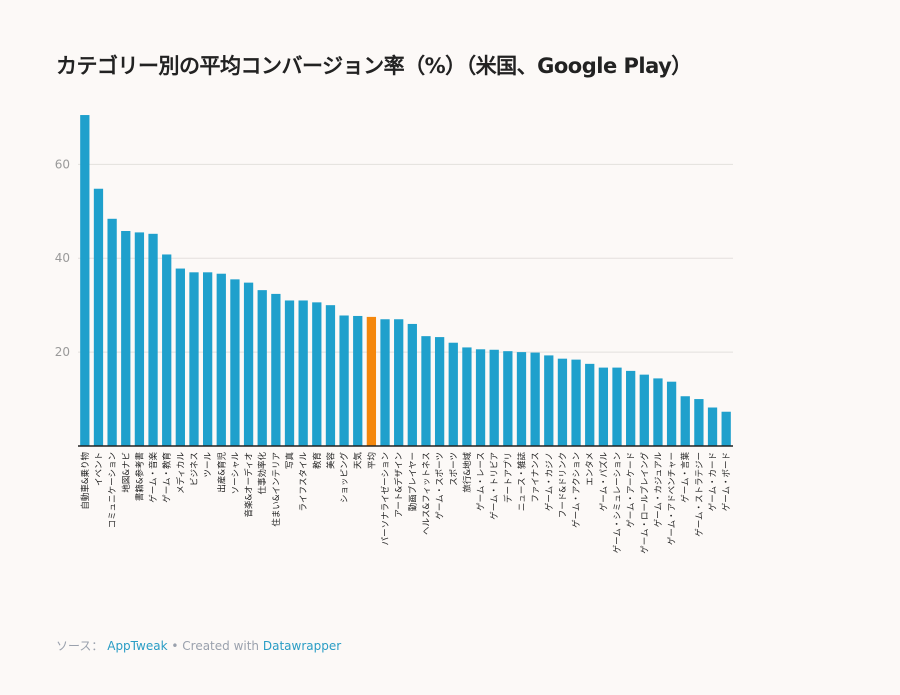 The height and width of the screenshot is (695, 900). Describe the element at coordinates (153, 477) in the screenshot. I see `x-tick-label: ゲーム・音楽` at that location.